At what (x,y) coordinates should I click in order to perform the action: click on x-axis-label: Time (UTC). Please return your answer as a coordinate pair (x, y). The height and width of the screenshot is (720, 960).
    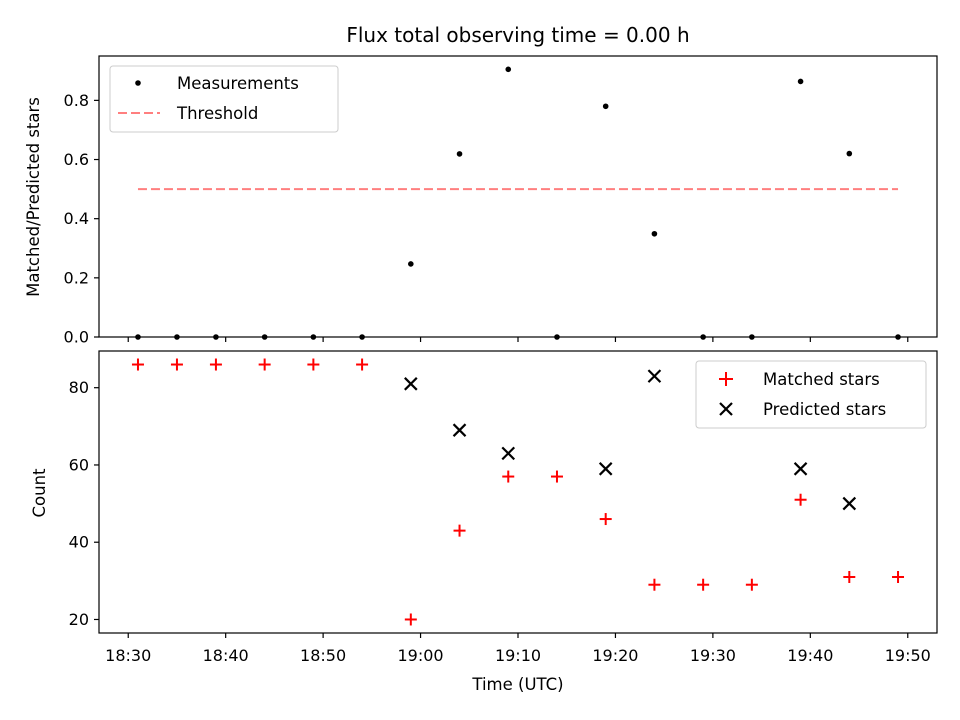
    Looking at the image, I should click on (517, 684).